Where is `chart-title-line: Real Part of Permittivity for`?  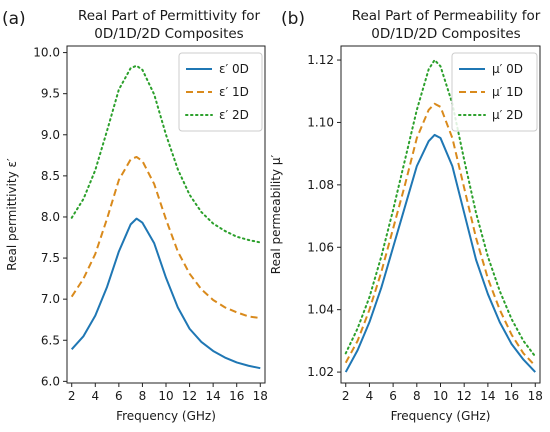
chart-title-line: Real Part of Permittivity for is located at coordinates (169, 16).